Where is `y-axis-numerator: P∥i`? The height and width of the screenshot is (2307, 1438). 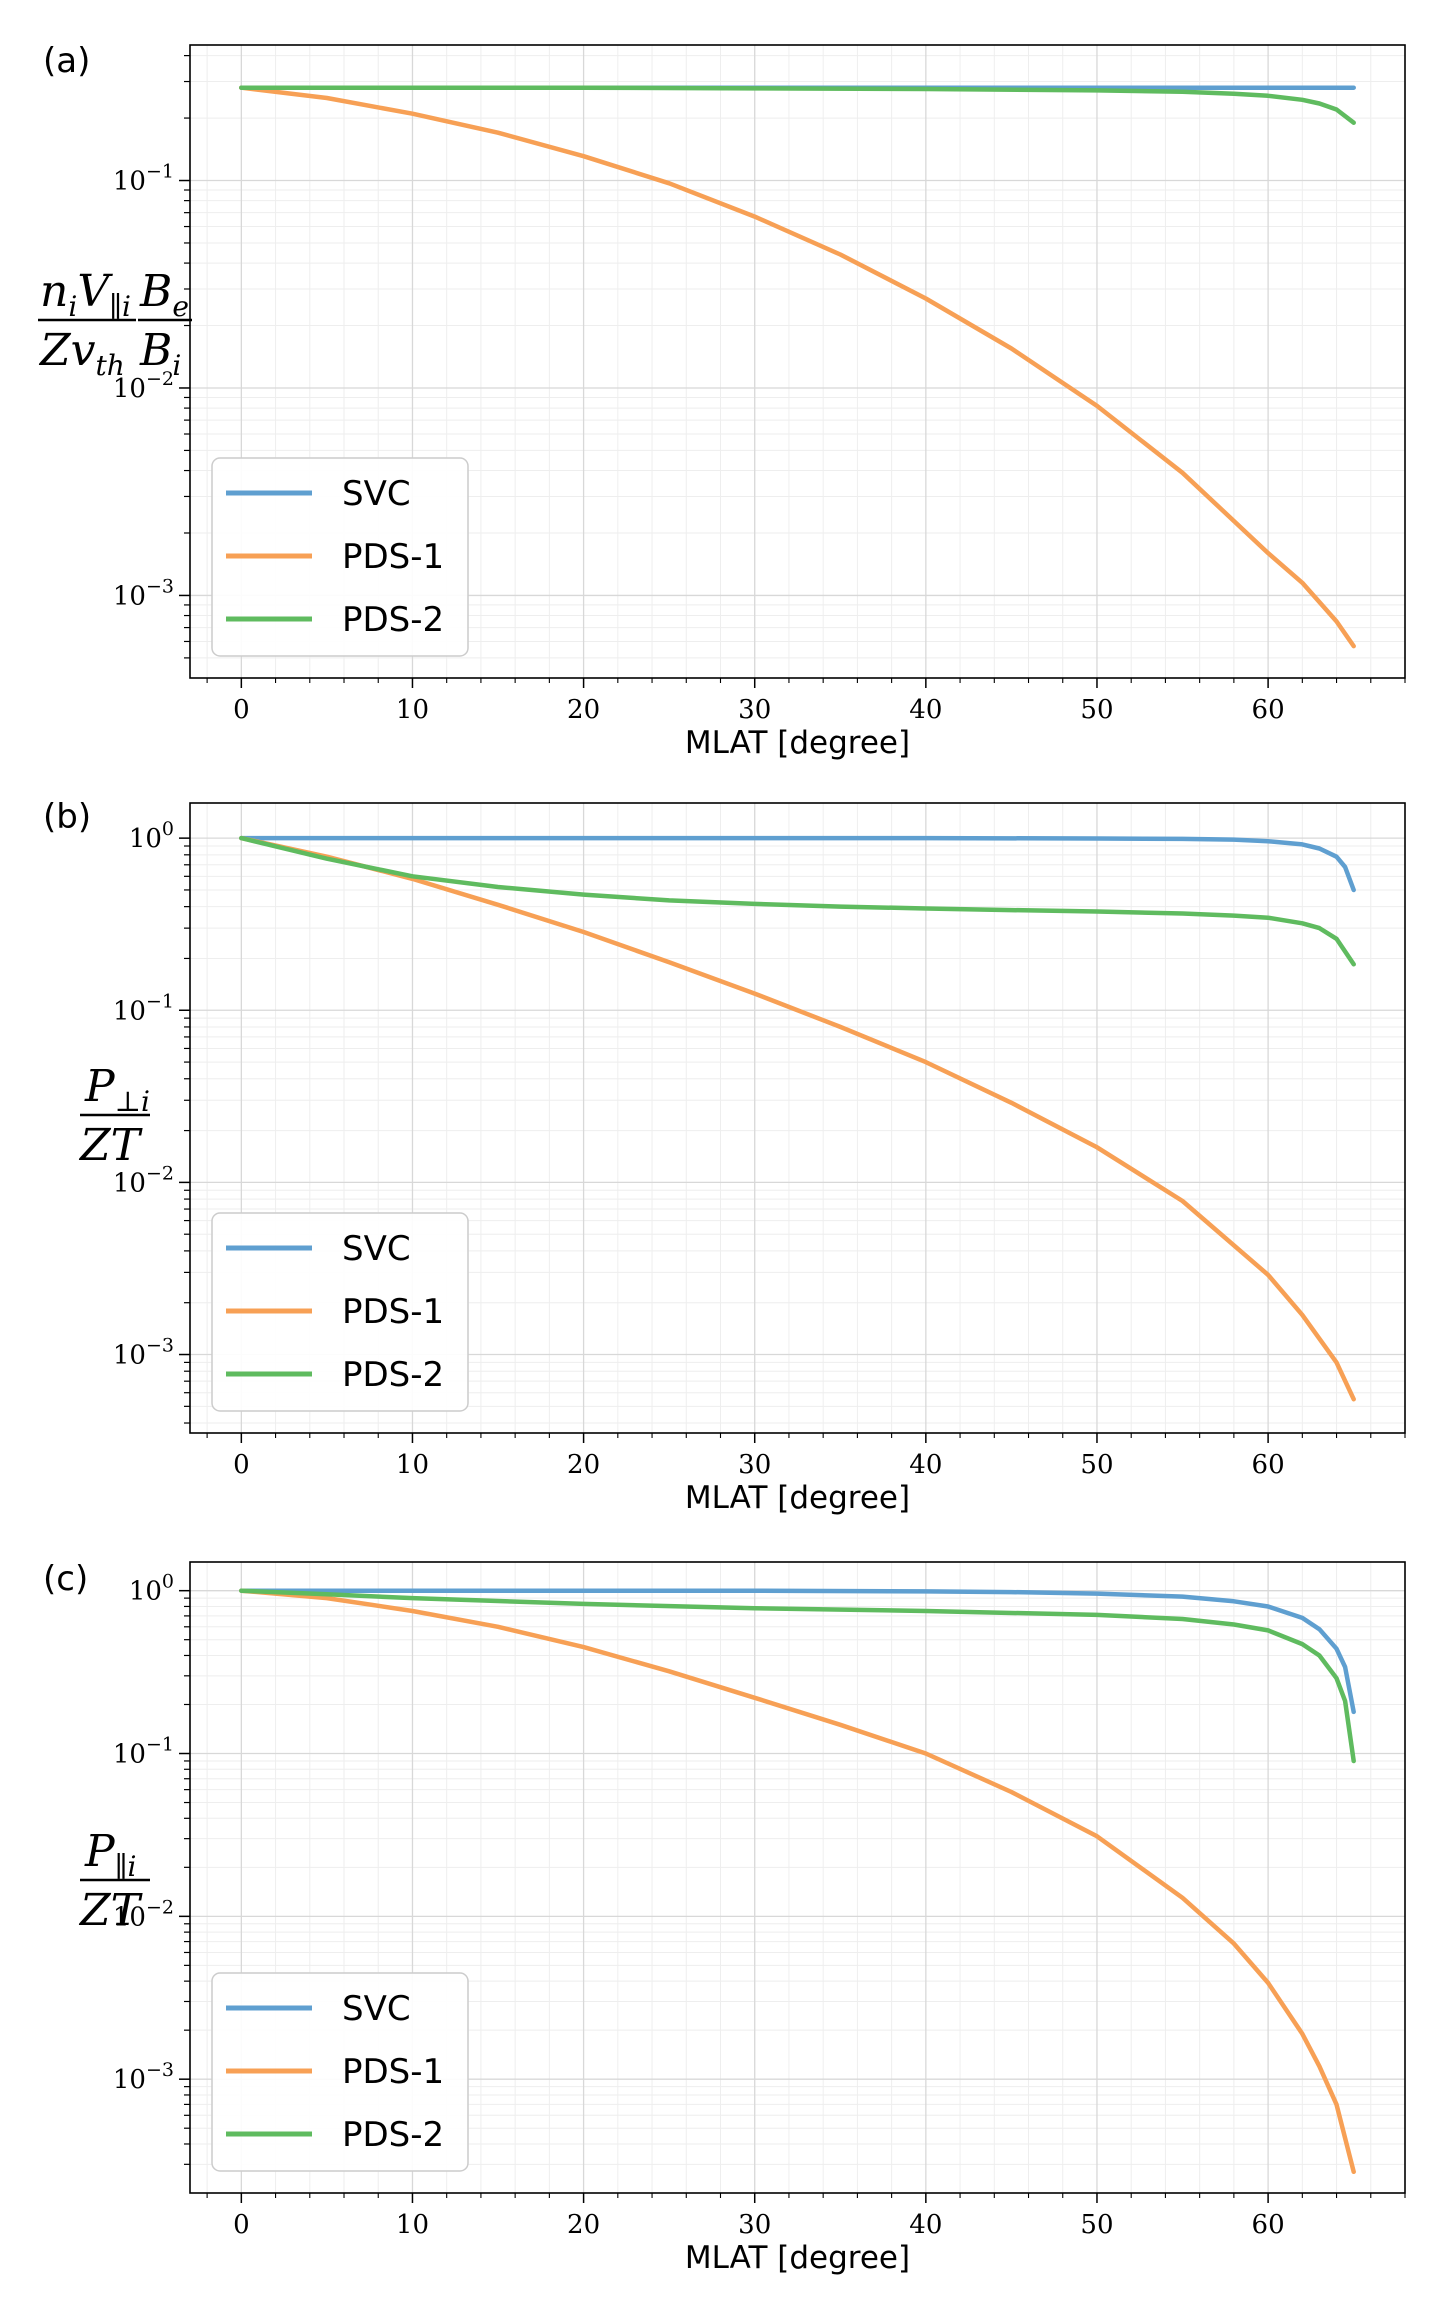 y-axis-numerator: P∥i is located at coordinates (110, 1854).